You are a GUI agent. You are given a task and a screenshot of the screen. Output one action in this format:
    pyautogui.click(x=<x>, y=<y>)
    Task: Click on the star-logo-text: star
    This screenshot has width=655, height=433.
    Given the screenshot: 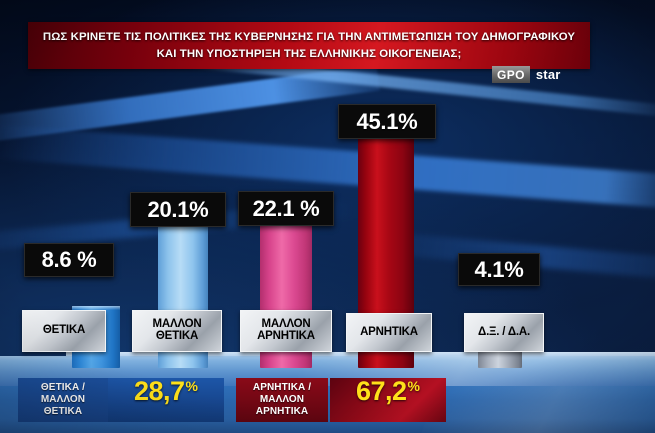 What is the action you would take?
    pyautogui.click(x=548, y=74)
    